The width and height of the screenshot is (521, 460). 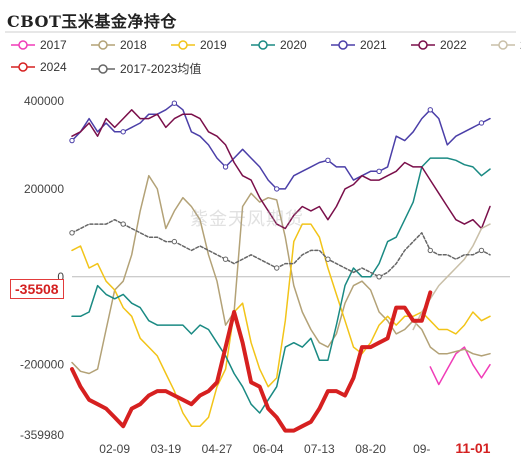 I want to click on legend-label: 2017-2023均值, so click(x=161, y=69).